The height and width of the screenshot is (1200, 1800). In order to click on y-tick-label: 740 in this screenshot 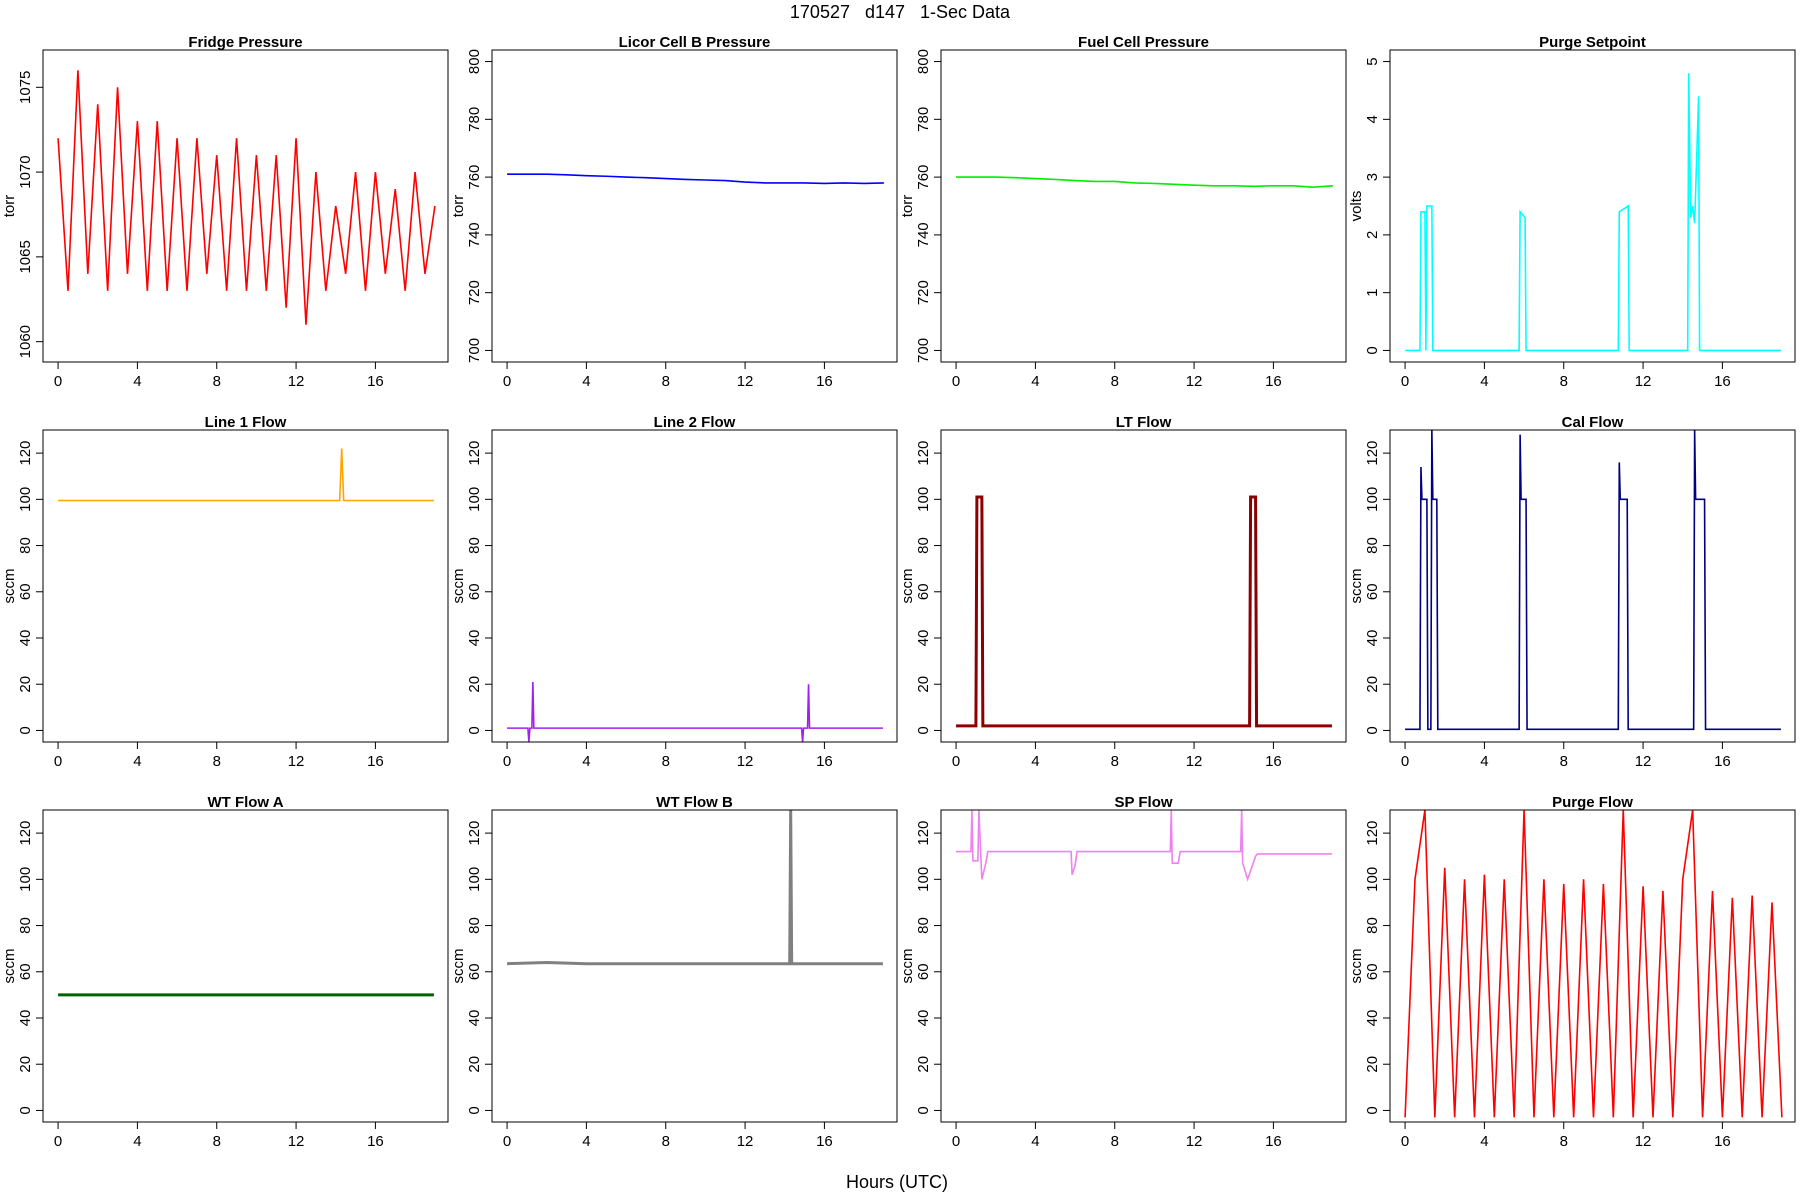, I will do `click(923, 234)`.